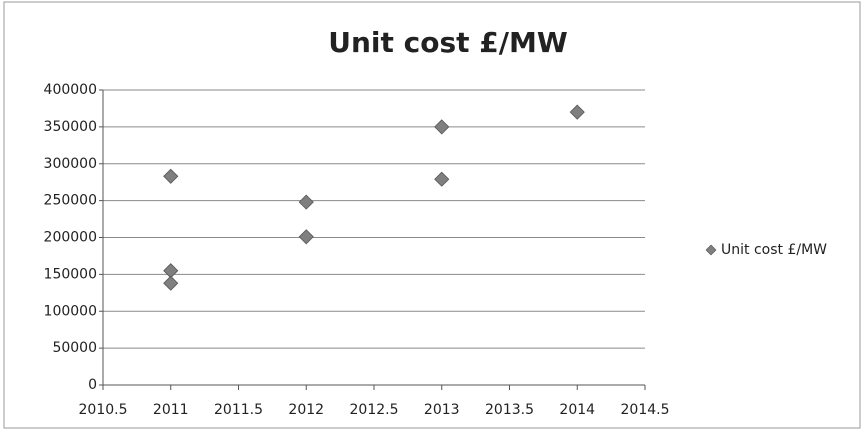 The image size is (864, 432). What do you see at coordinates (448, 42) in the screenshot?
I see `chart-title: Unit cost £/MW` at bounding box center [448, 42].